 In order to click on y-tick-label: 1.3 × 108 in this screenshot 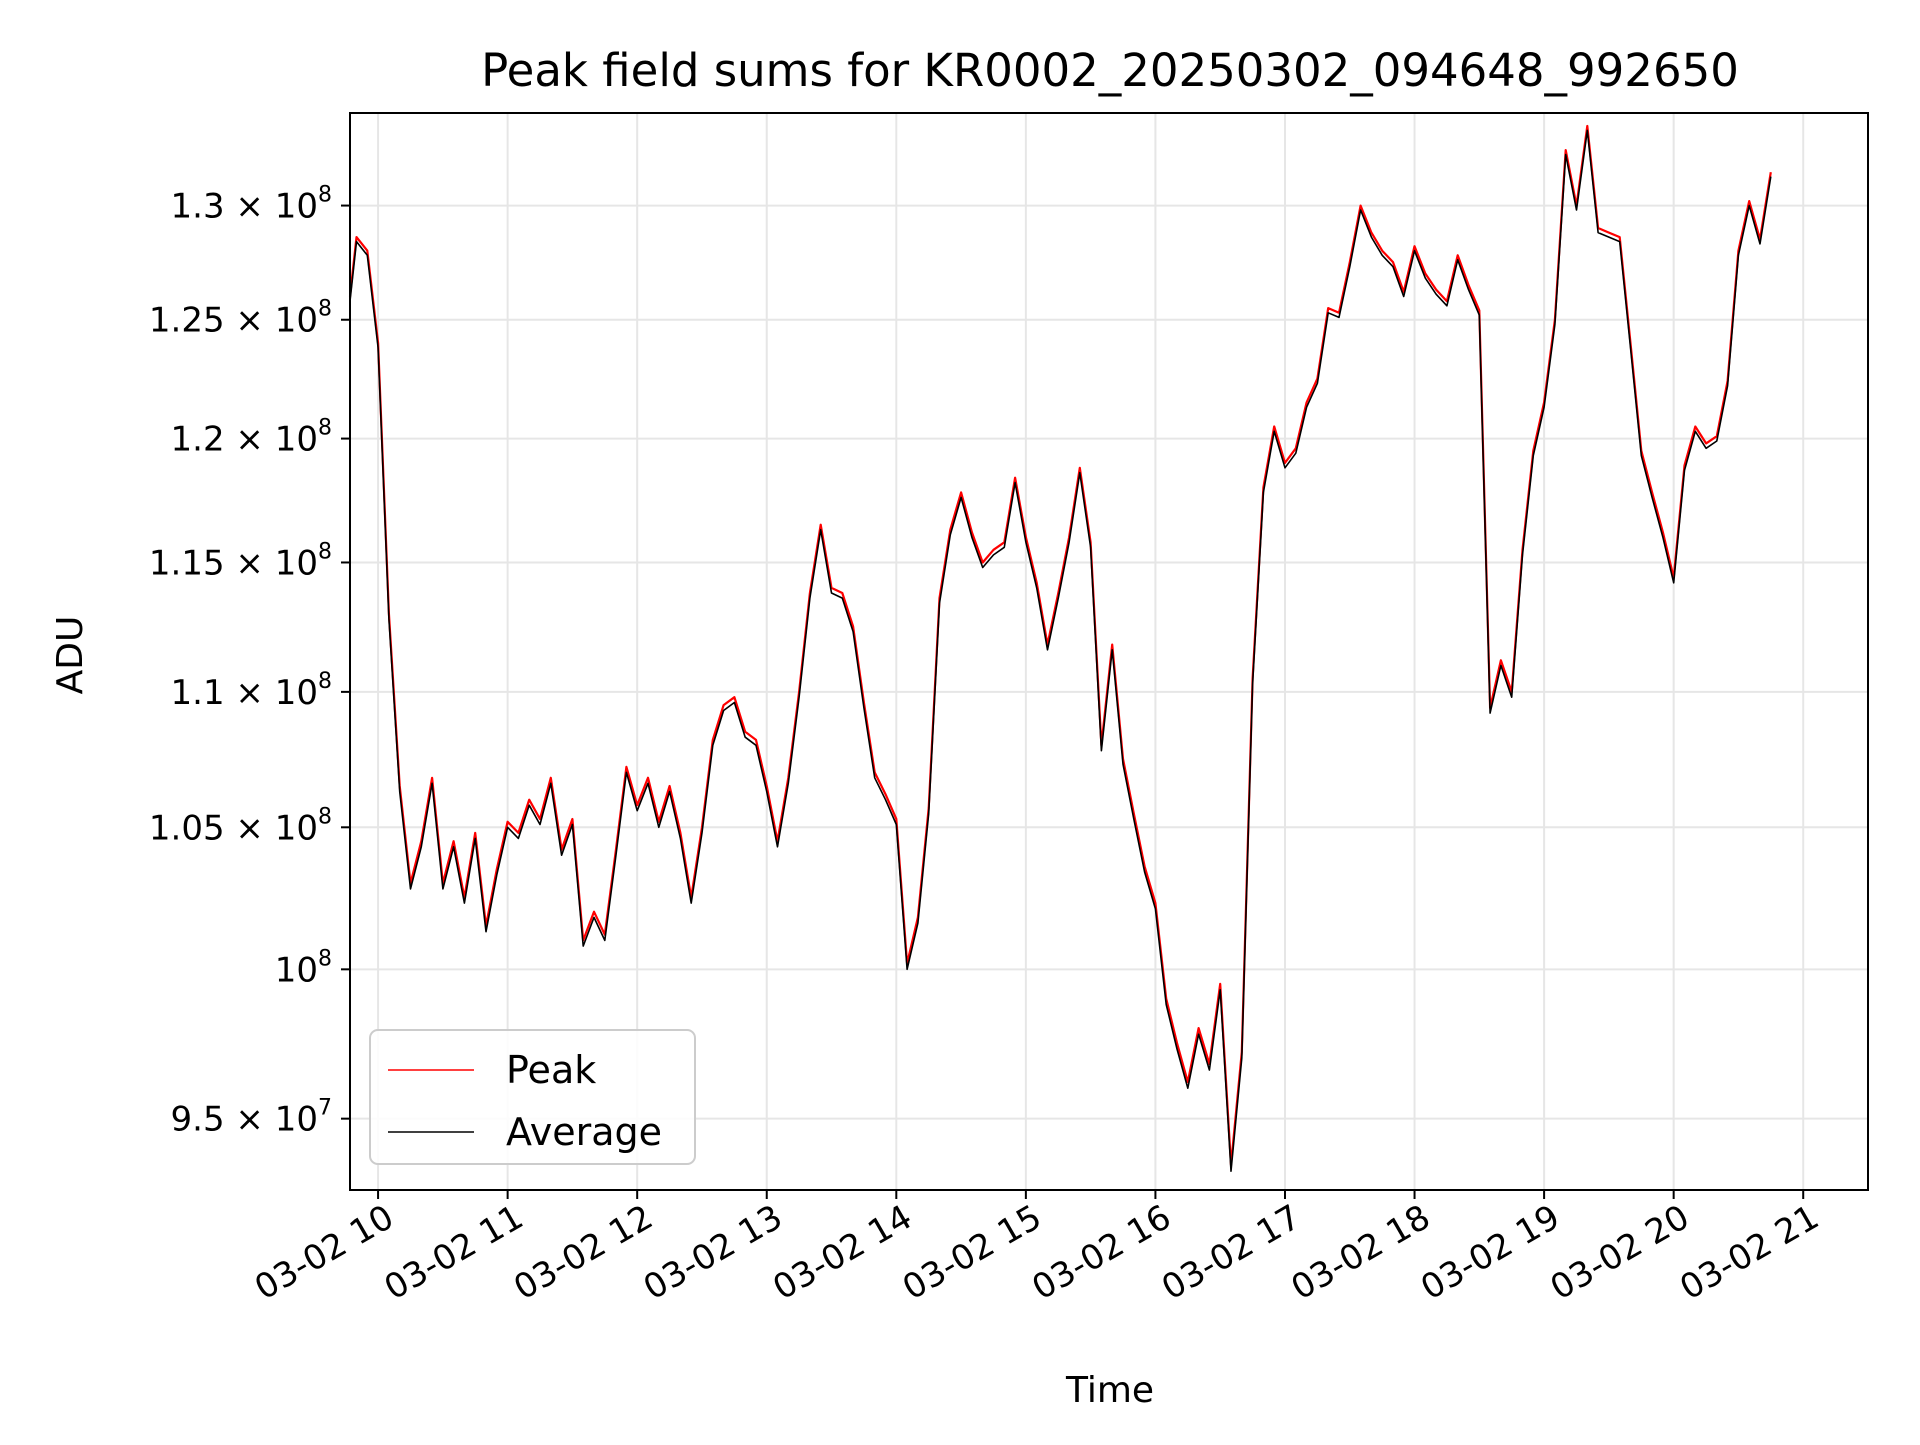, I will do `click(251, 205)`.